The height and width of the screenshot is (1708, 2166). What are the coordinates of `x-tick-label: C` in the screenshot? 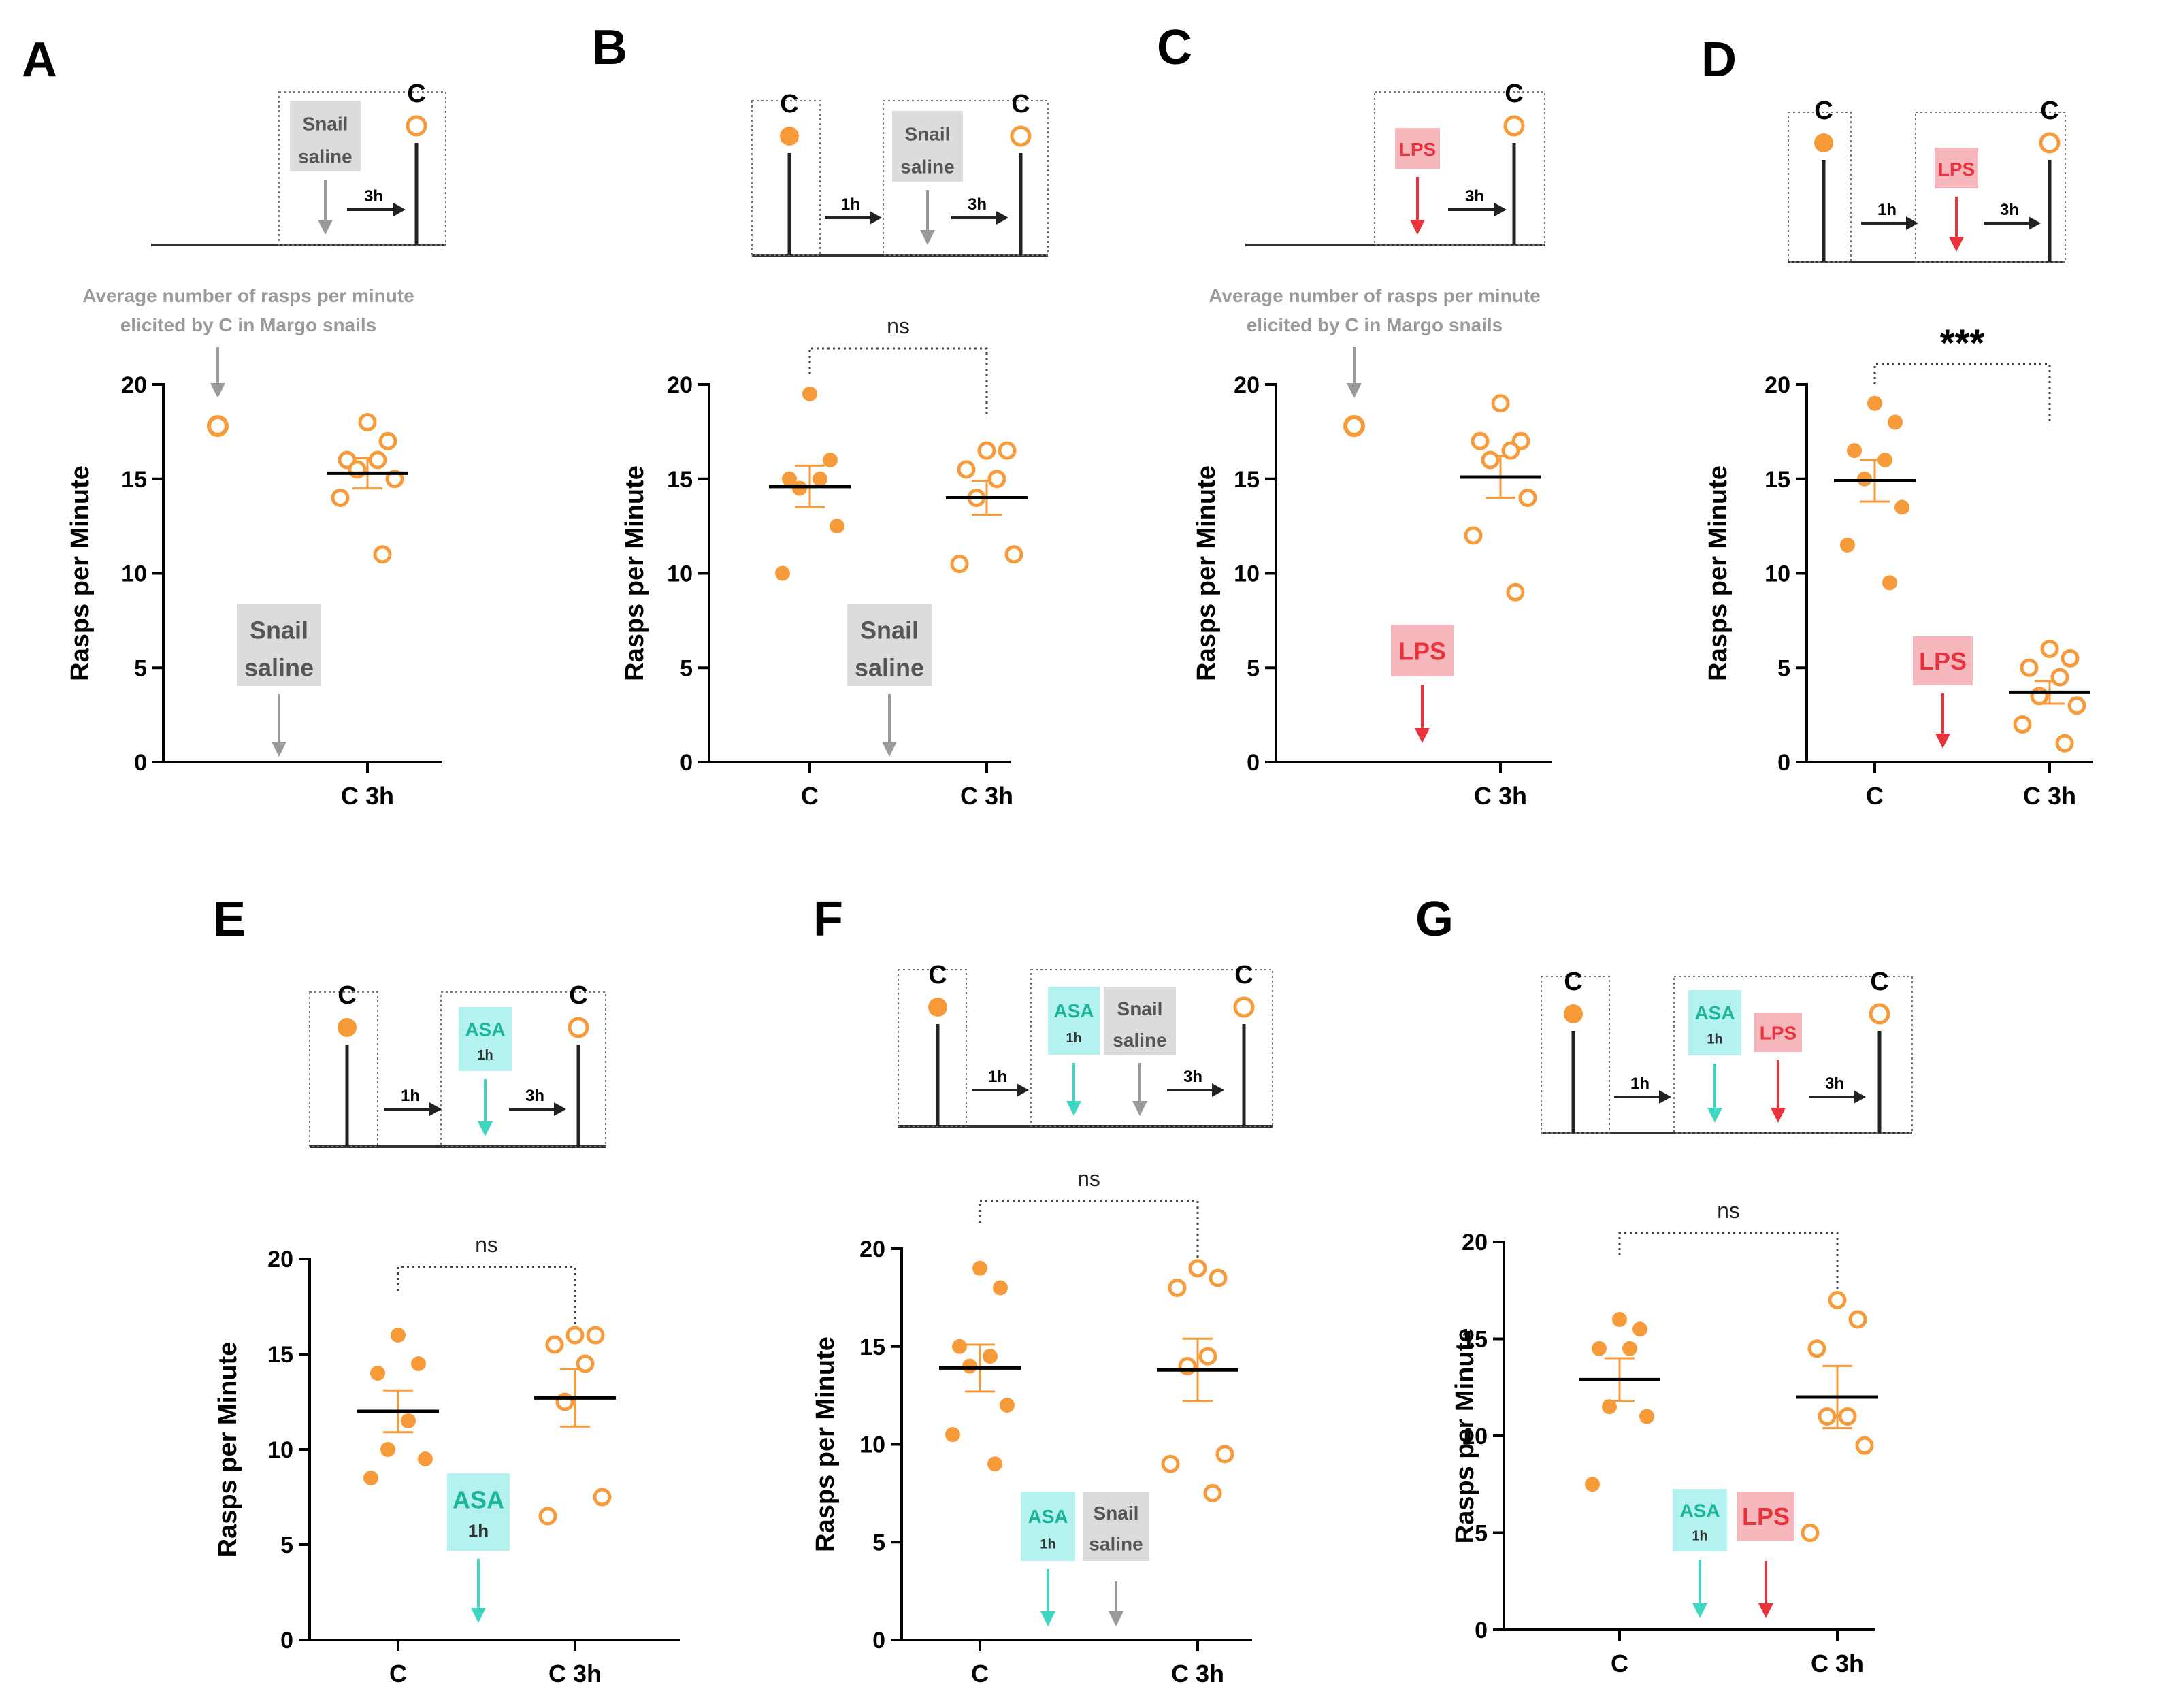 It's located at (980, 1674).